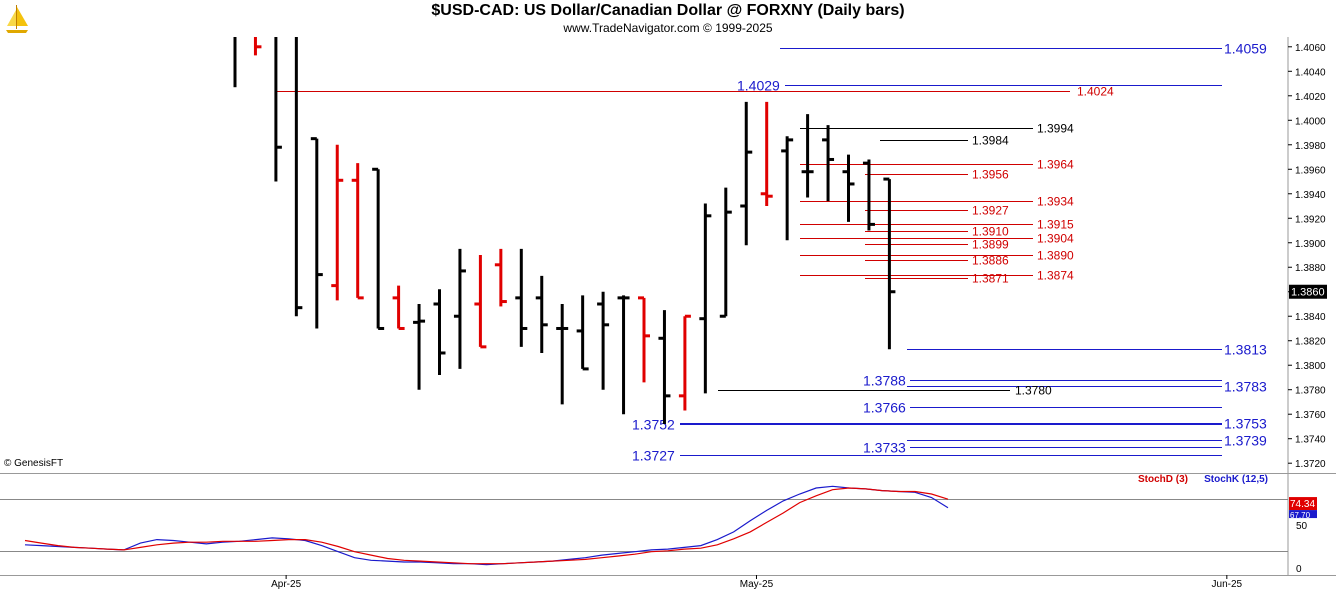  What do you see at coordinates (1310, 440) in the screenshot?
I see `price-tick-label: 1.3740` at bounding box center [1310, 440].